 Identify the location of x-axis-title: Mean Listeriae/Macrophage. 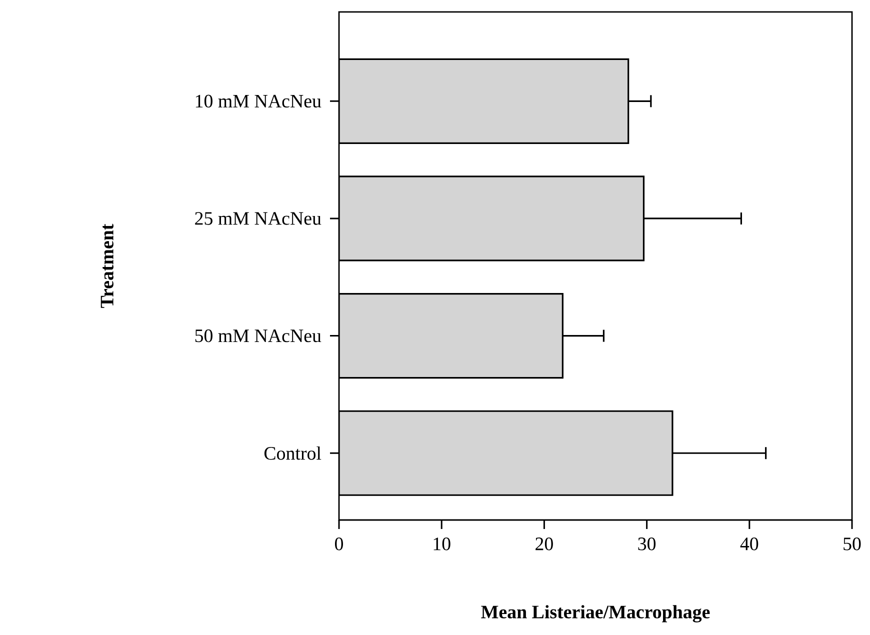
(595, 613).